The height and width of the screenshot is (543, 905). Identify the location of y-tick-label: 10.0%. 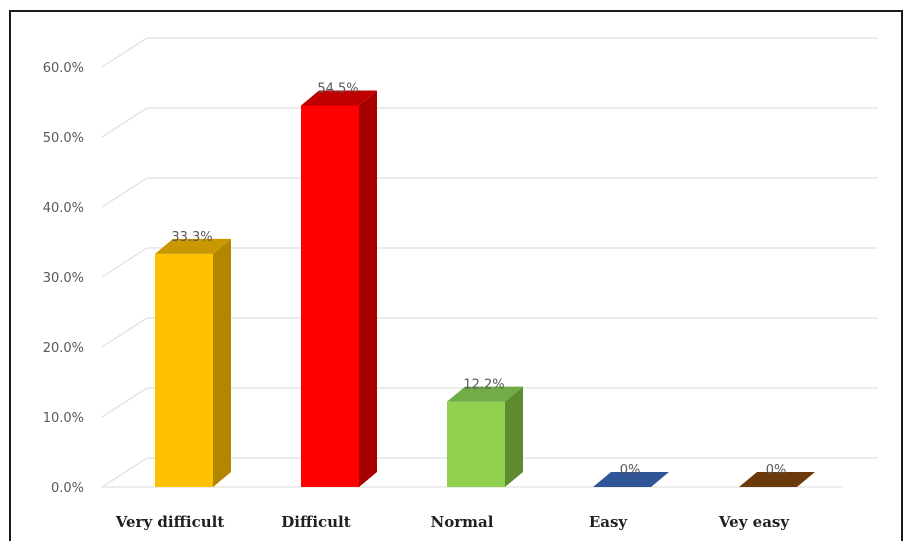
(63, 418).